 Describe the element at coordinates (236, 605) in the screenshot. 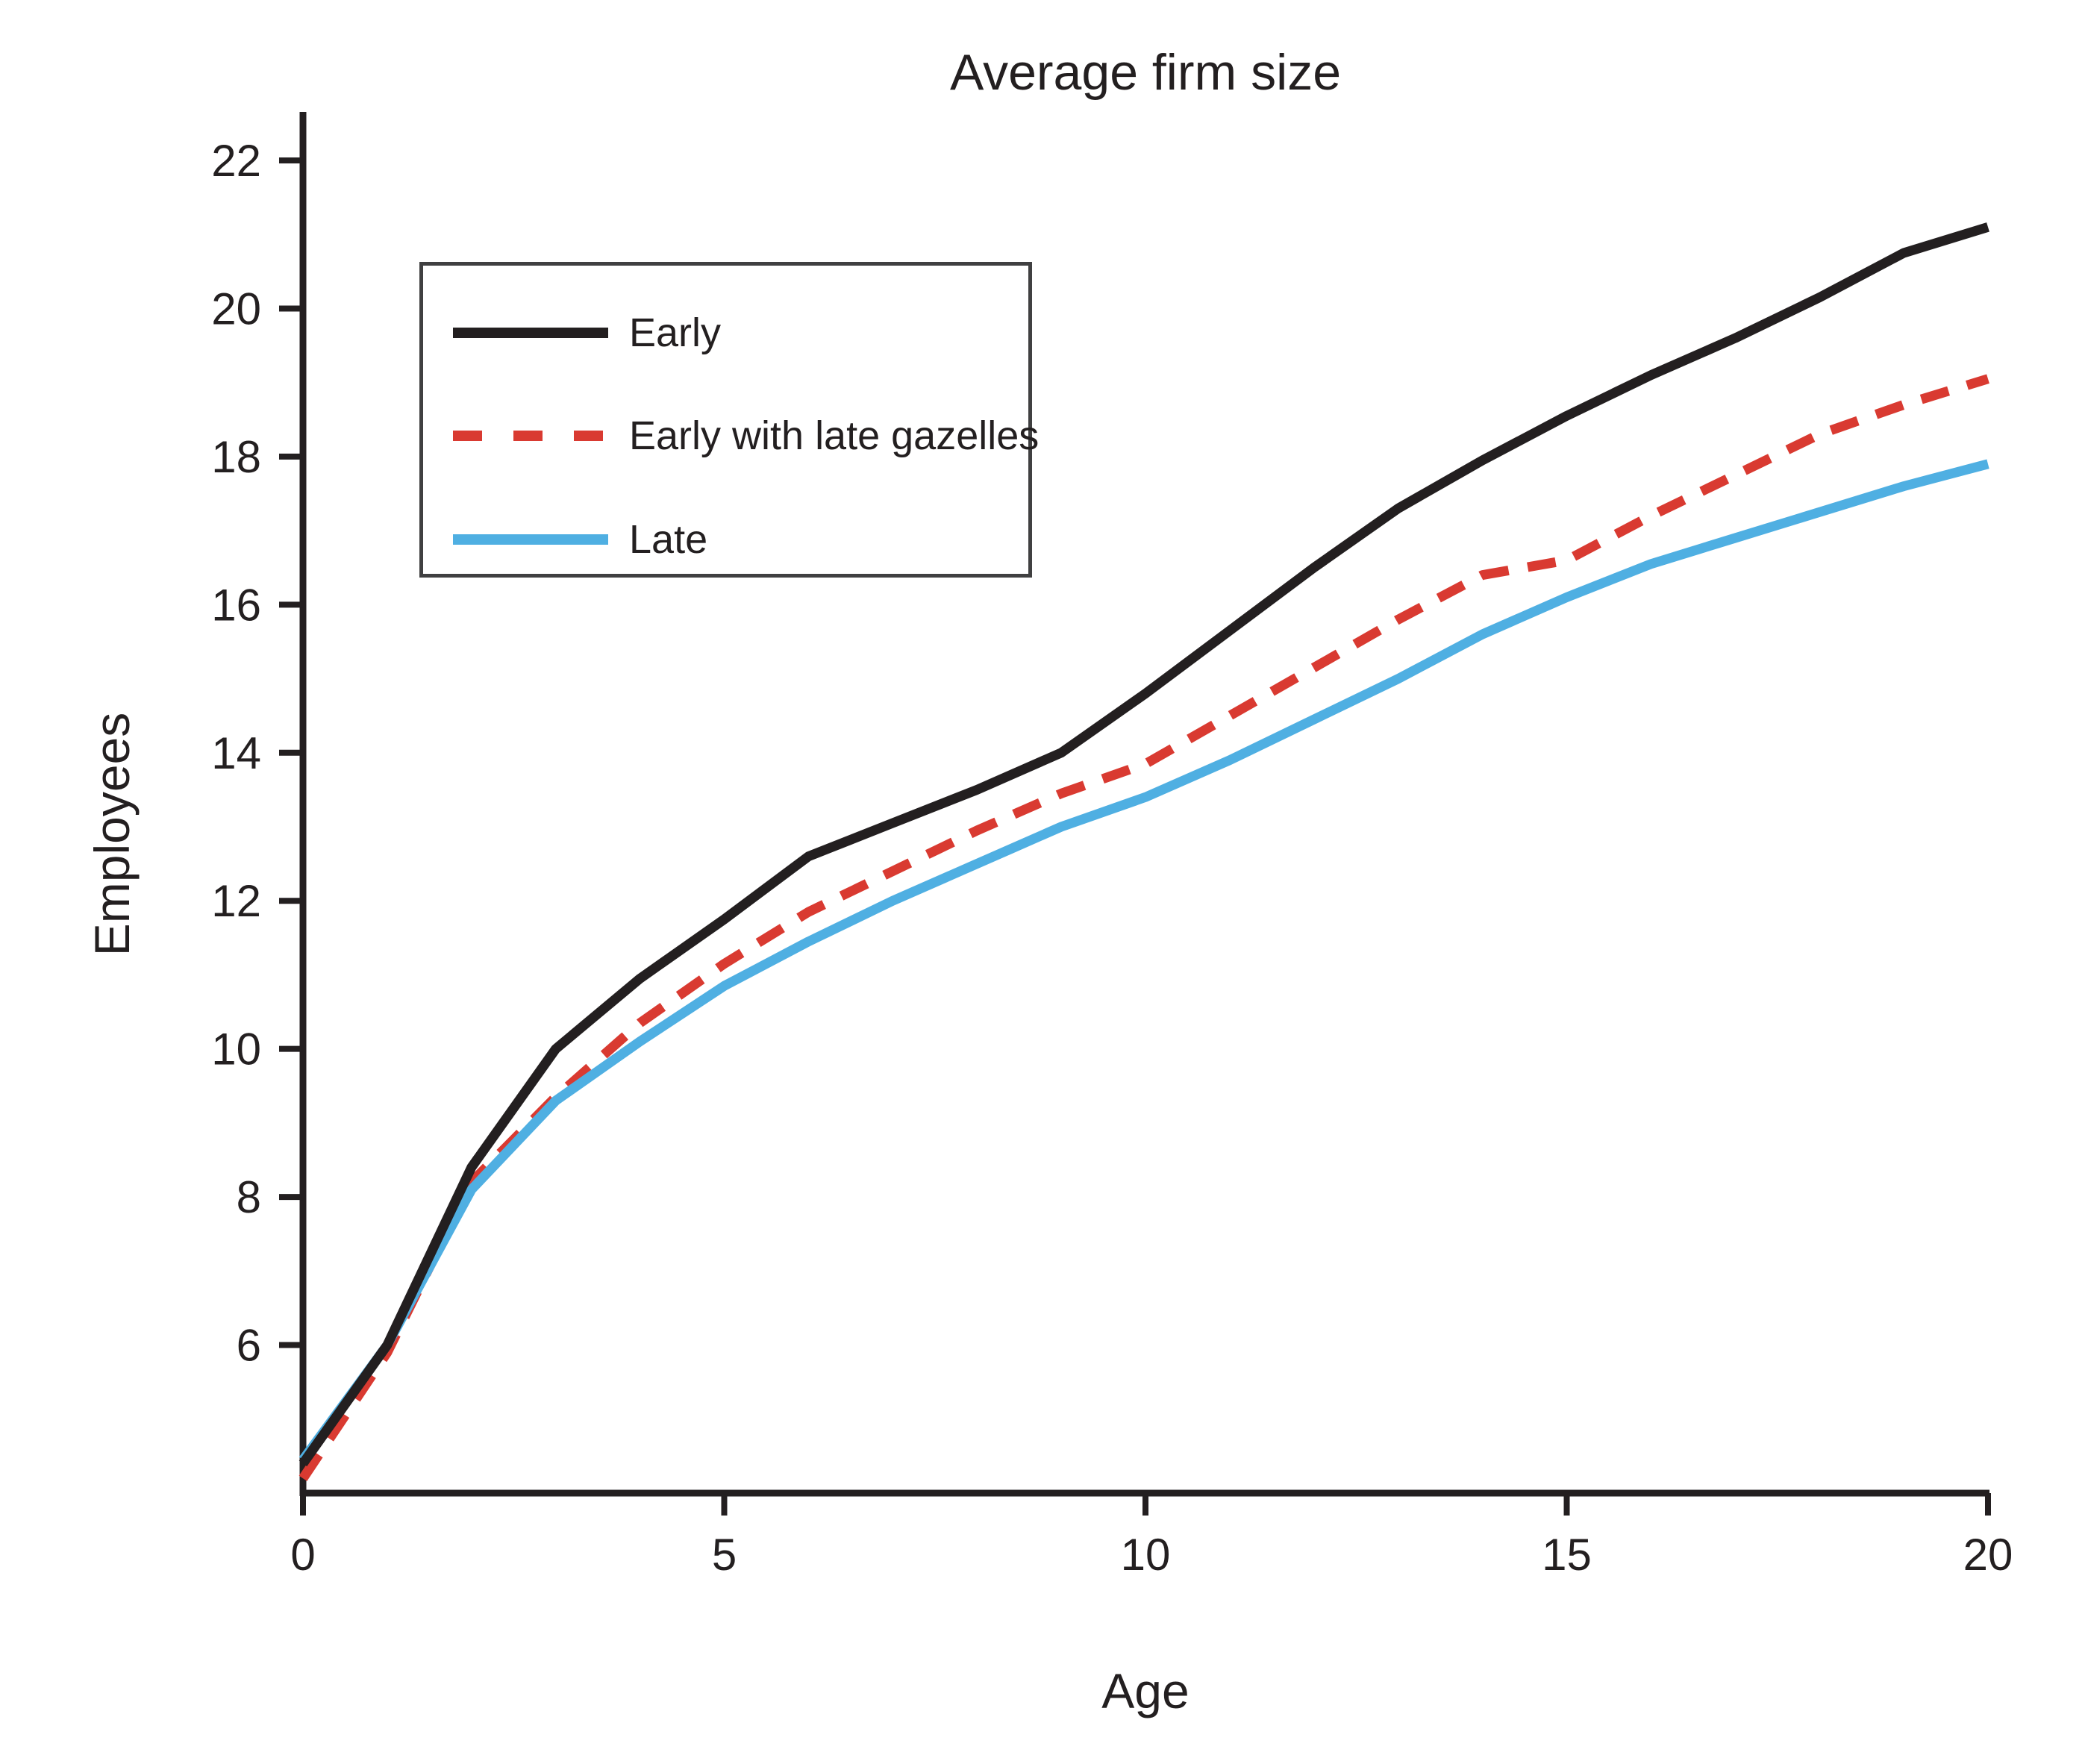

I see `y-tick-label: 16` at that location.